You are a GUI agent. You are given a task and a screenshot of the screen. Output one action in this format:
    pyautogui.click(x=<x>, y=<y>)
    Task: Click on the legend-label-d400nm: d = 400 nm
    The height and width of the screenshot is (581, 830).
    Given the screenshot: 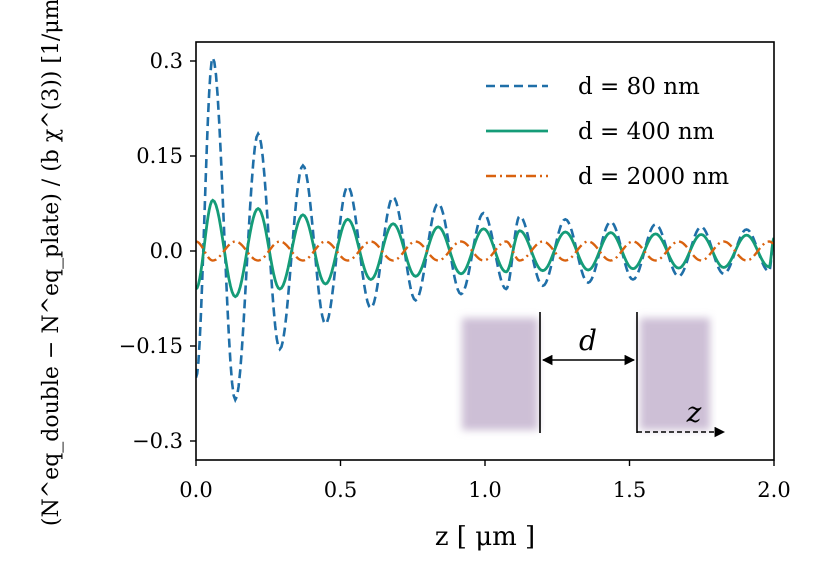 What is the action you would take?
    pyautogui.click(x=646, y=132)
    